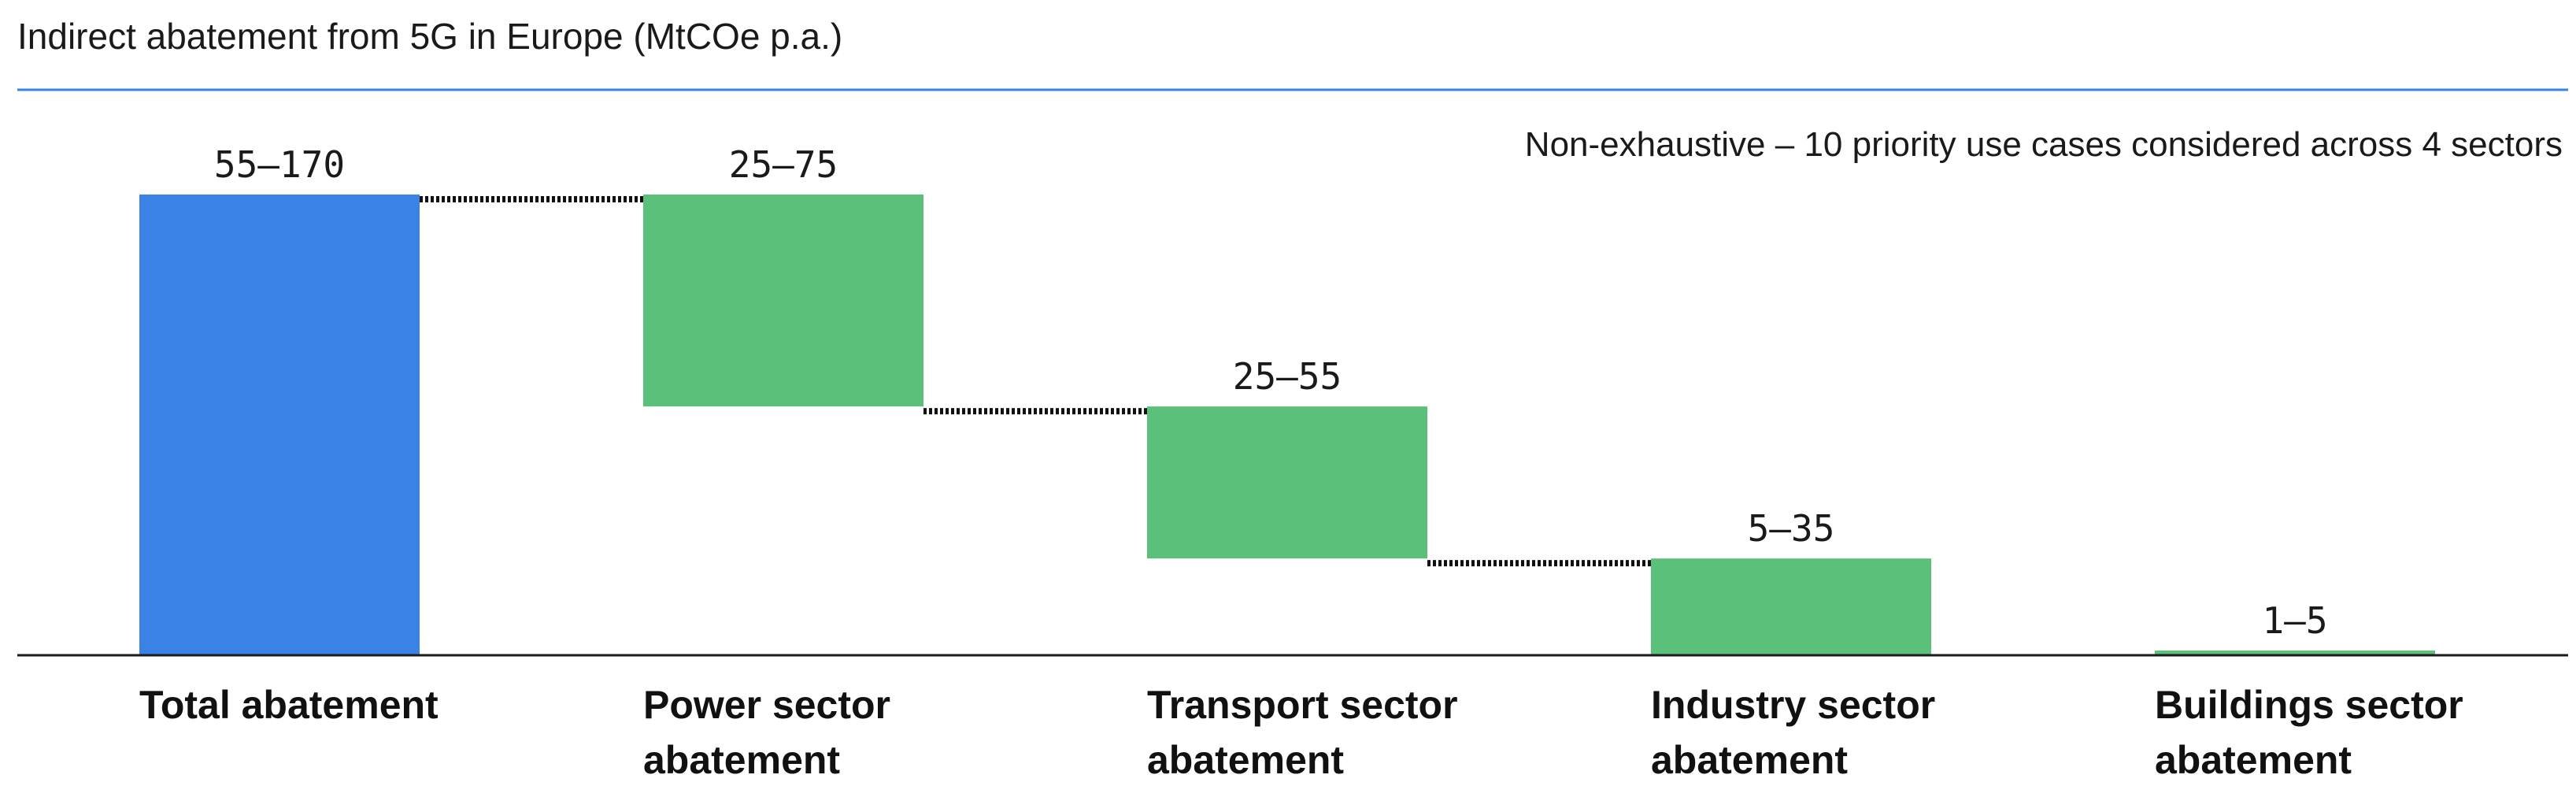 The height and width of the screenshot is (797, 2576). I want to click on category-label-4-line-2: abatement, so click(1749, 760).